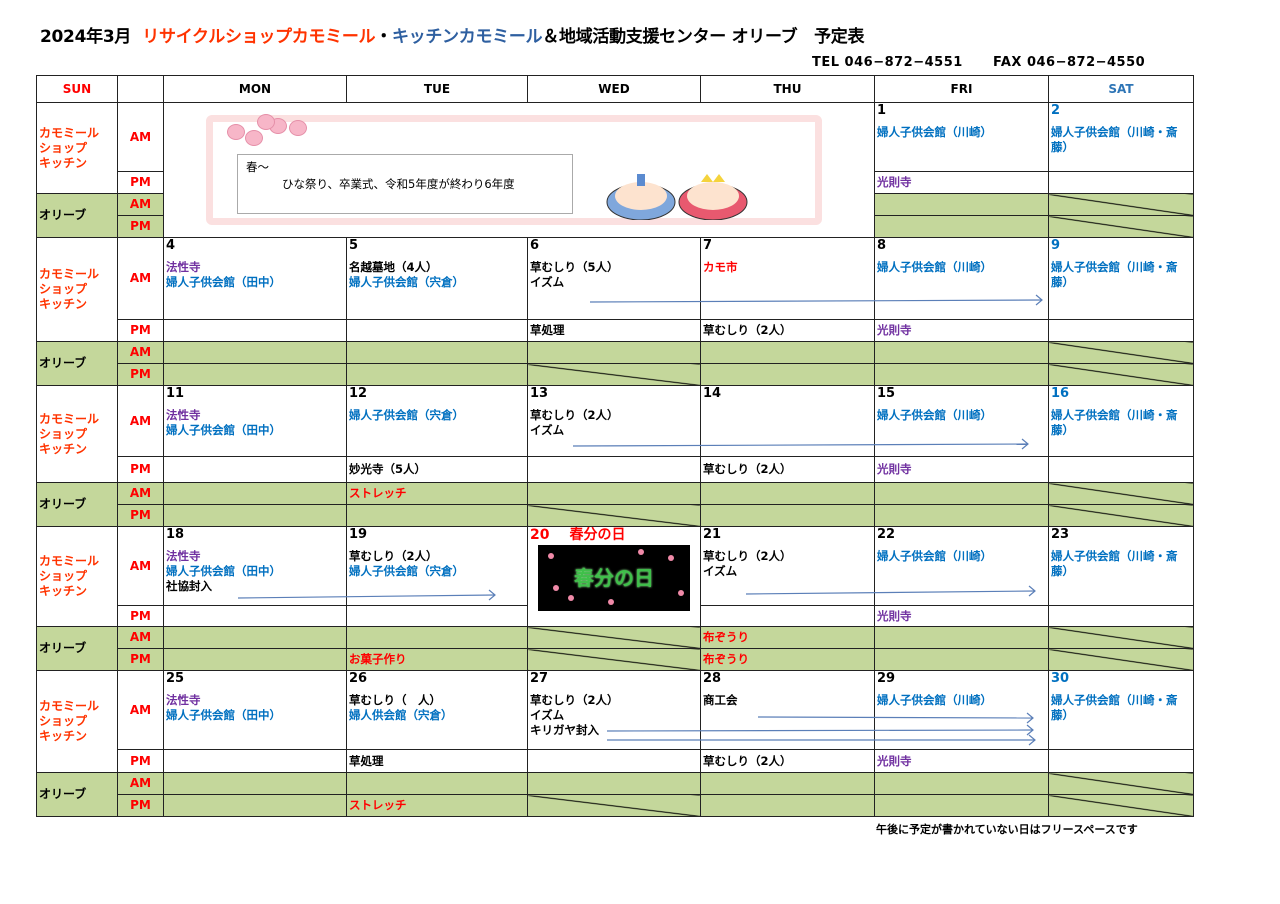 This screenshot has width=1280, height=904. I want to click on day-cell-pm: 妙光寺（5人）, so click(437, 469).